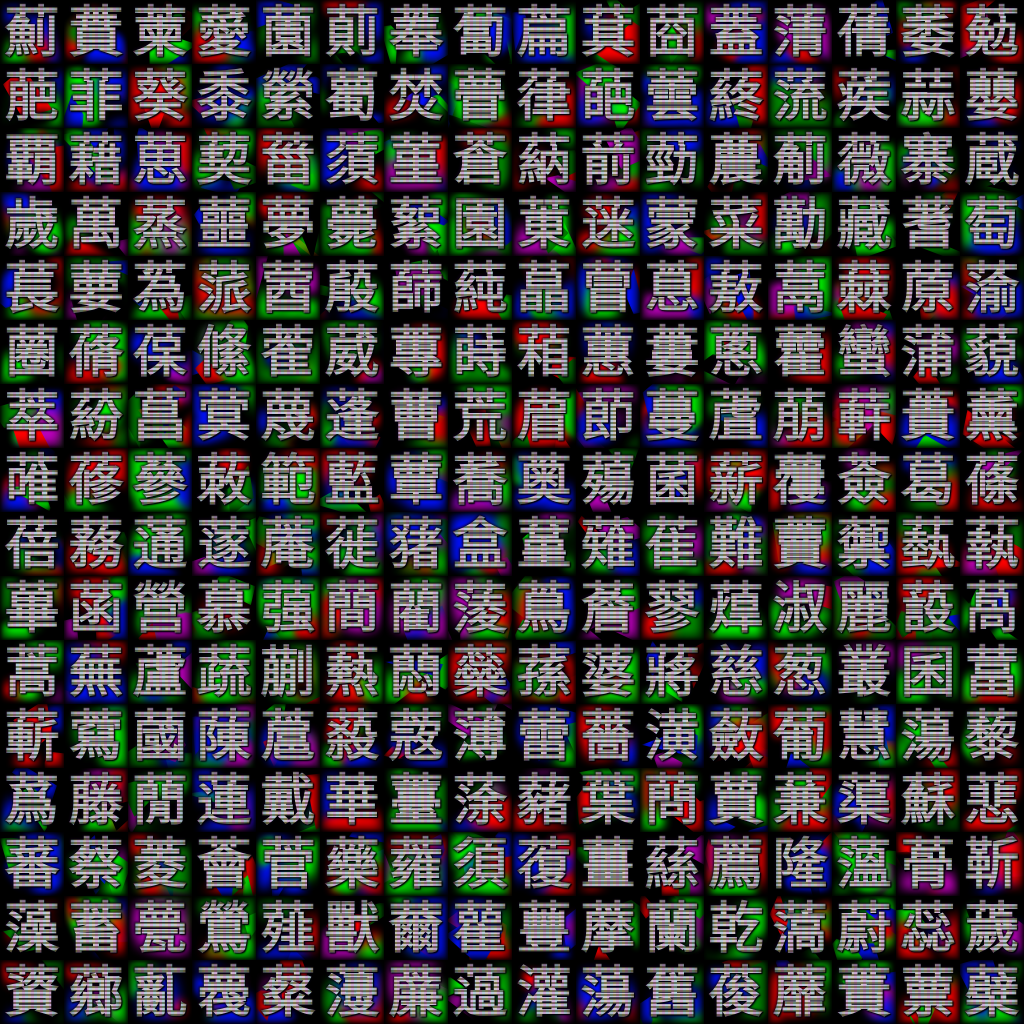 Image resolution: width=1024 pixels, height=1024 pixels. Describe the element at coordinates (160, 672) in the screenshot. I see `glyph-tile: 蘆` at that location.